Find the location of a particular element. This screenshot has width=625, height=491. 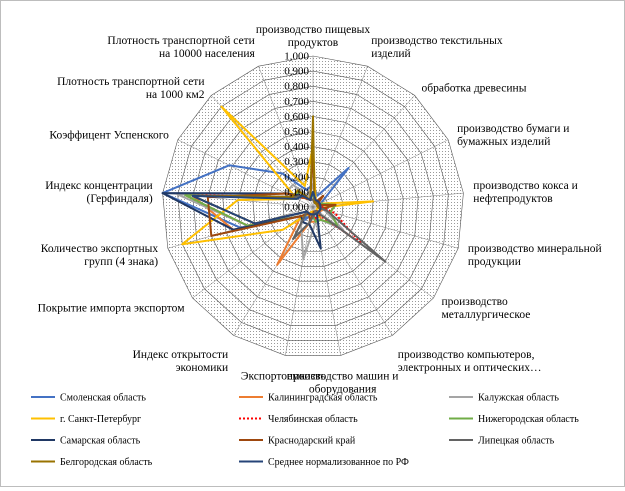

axis-label-line: Индекс концентрации is located at coordinates (99, 186).